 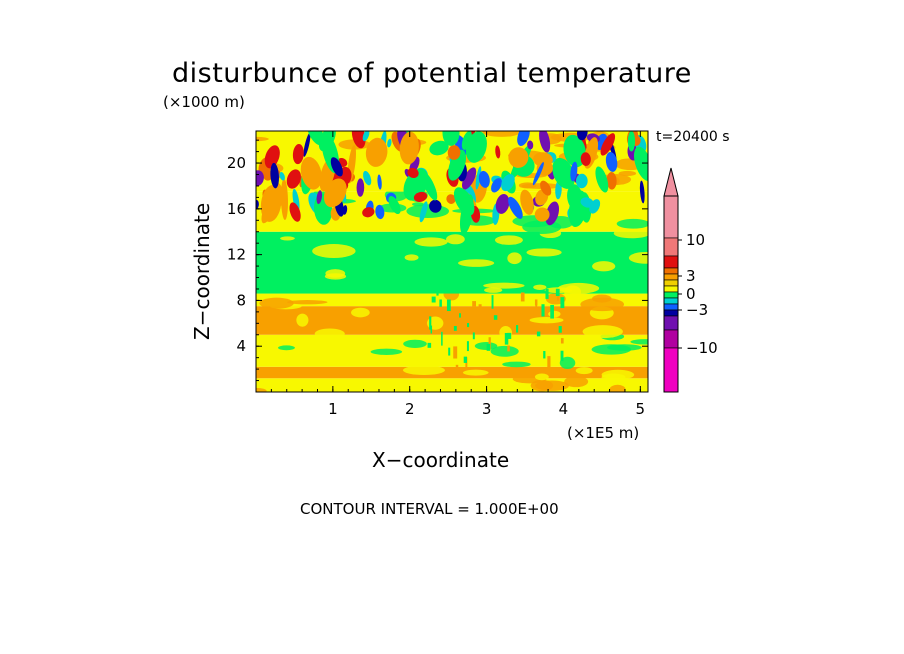 What do you see at coordinates (204, 102) in the screenshot?
I see `y-axis-unit: (×1000 m)` at bounding box center [204, 102].